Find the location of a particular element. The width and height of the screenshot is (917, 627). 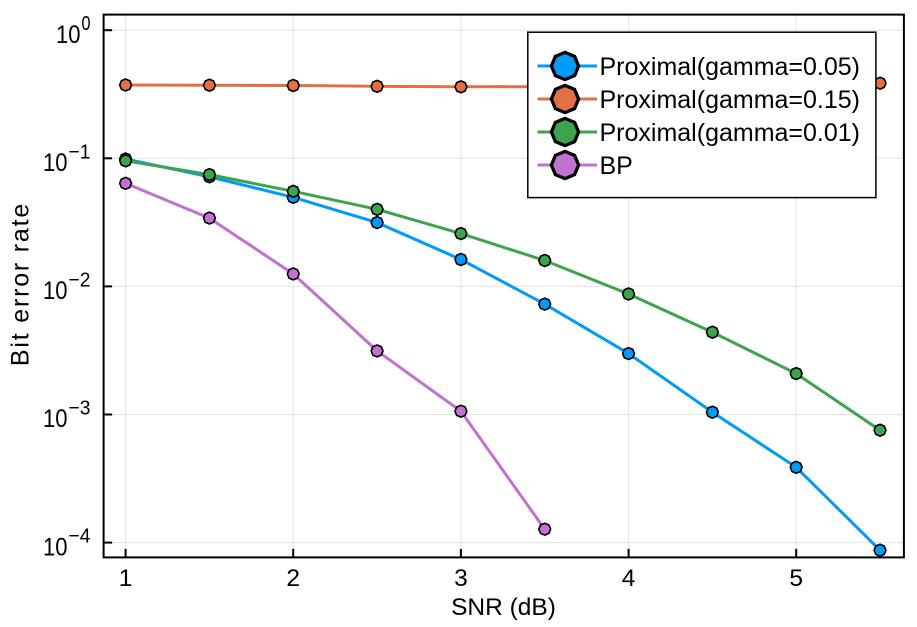

svg-text: Bit error rate is located at coordinates (21, 284).